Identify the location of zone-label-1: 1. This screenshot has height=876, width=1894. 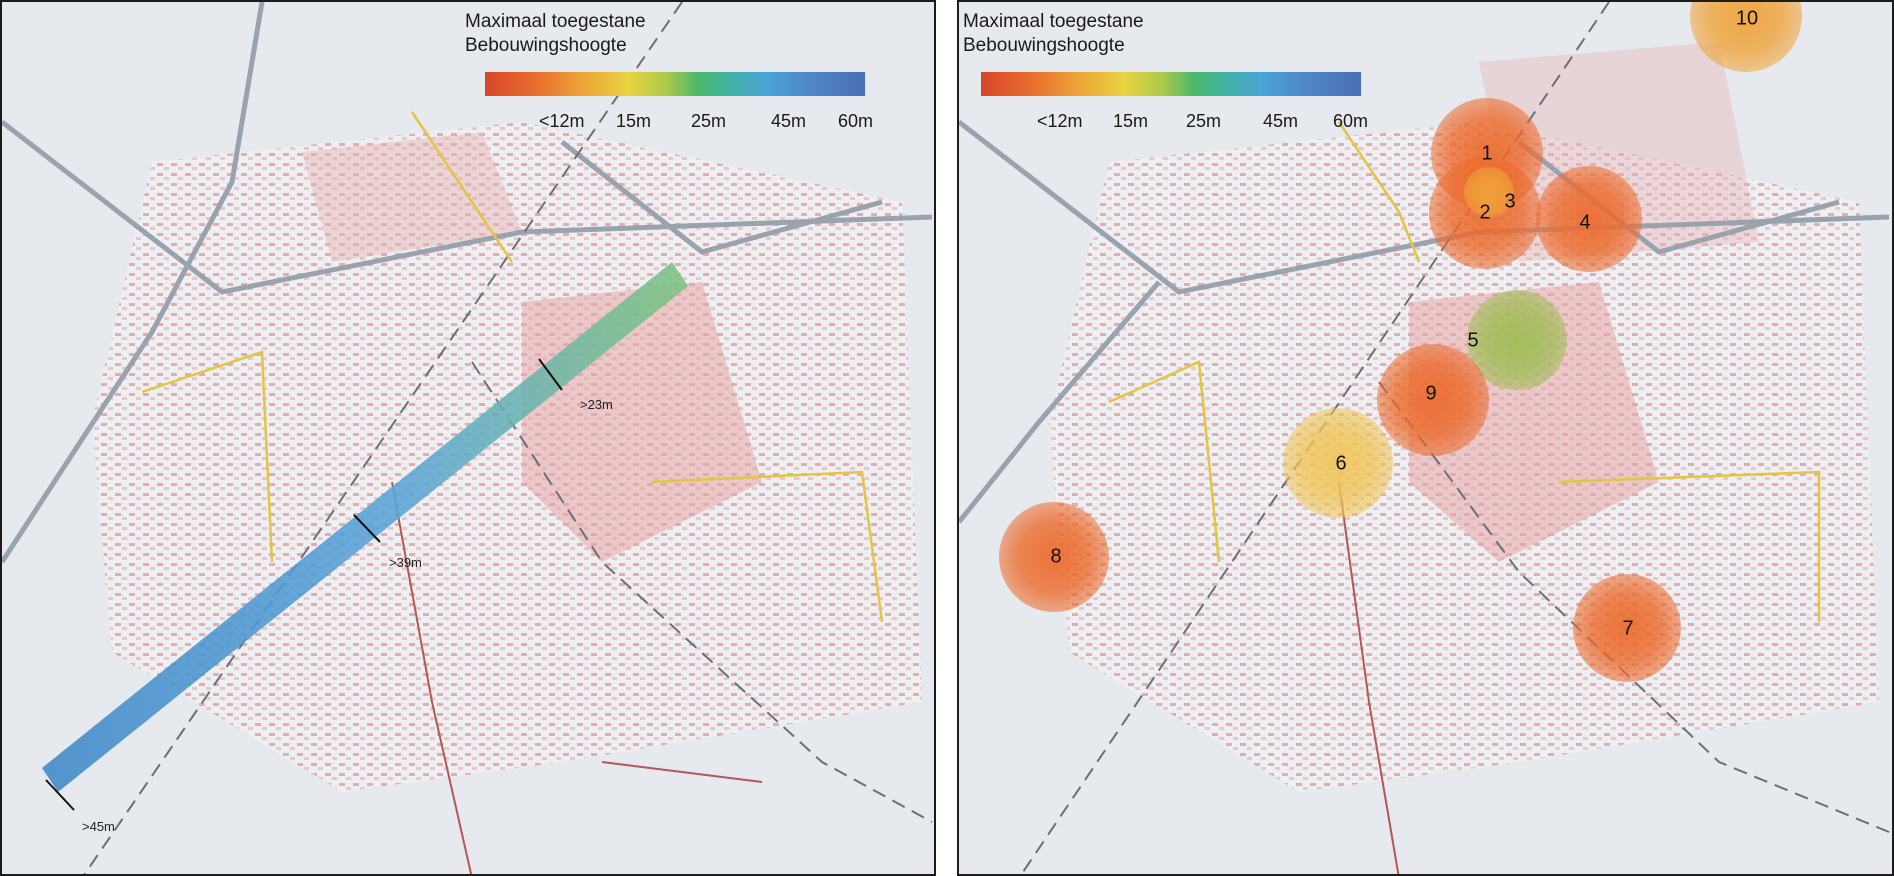
(1487, 153).